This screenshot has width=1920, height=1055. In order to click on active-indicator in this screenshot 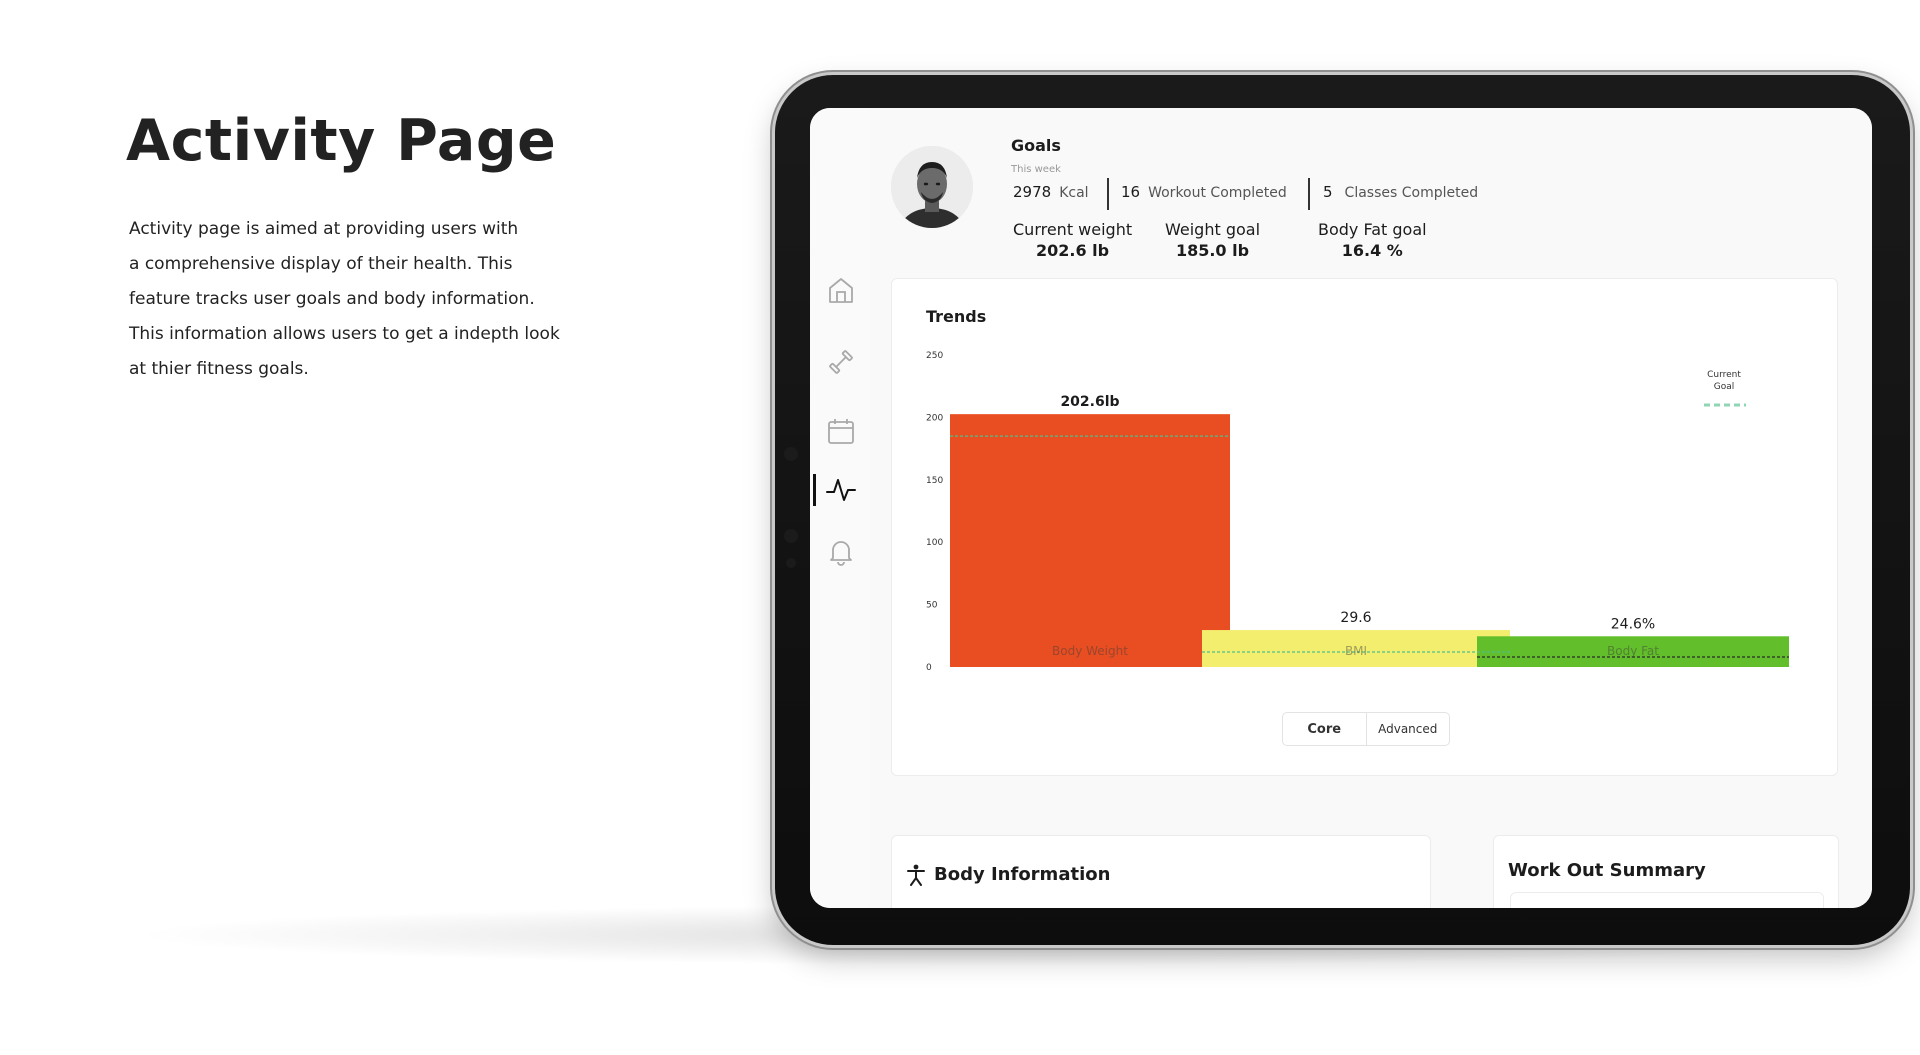, I will do `click(814, 490)`.